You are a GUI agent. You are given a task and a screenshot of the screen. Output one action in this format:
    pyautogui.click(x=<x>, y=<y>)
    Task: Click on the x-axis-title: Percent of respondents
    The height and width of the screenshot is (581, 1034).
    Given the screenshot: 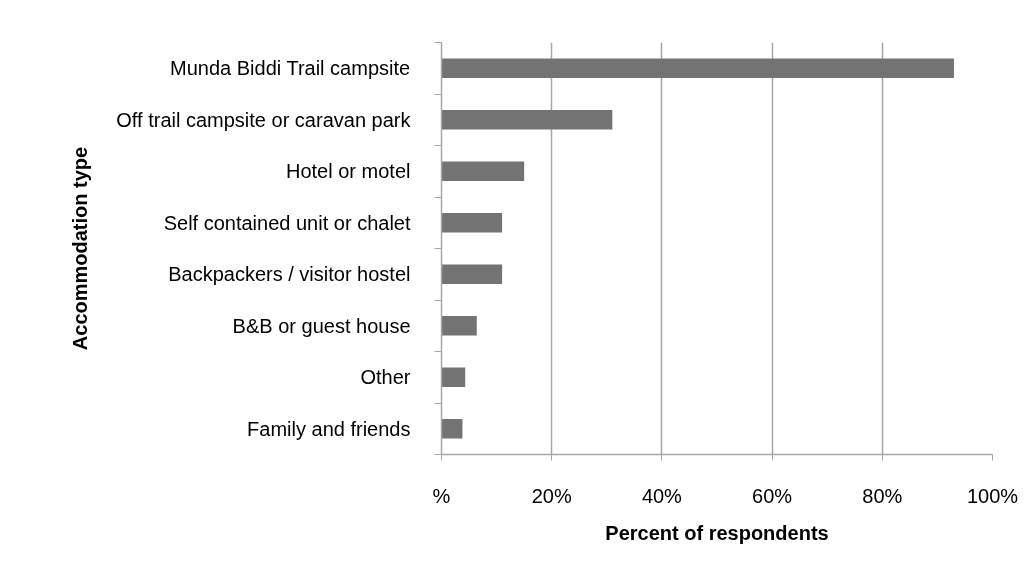 What is the action you would take?
    pyautogui.click(x=717, y=532)
    